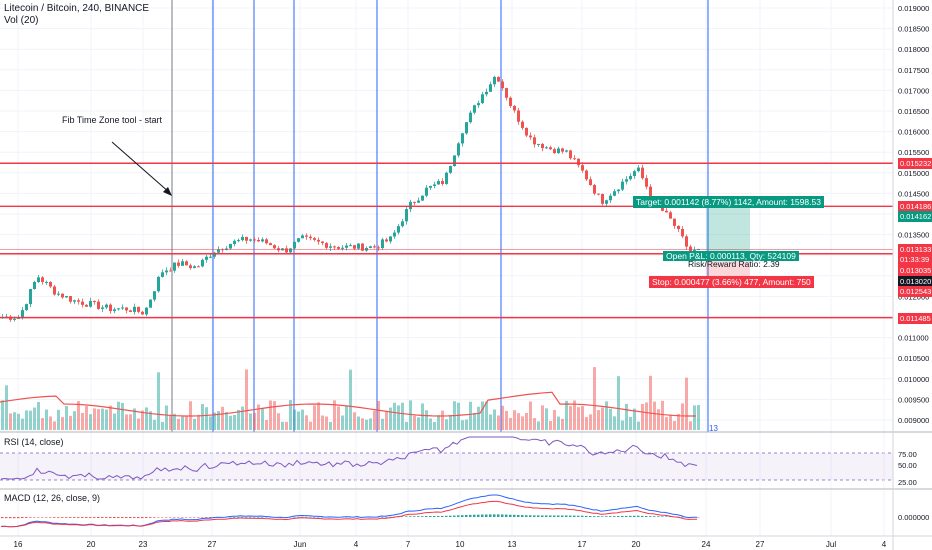 The width and height of the screenshot is (932, 550). Describe the element at coordinates (728, 227) in the screenshot. I see `position-profit-zone` at that location.